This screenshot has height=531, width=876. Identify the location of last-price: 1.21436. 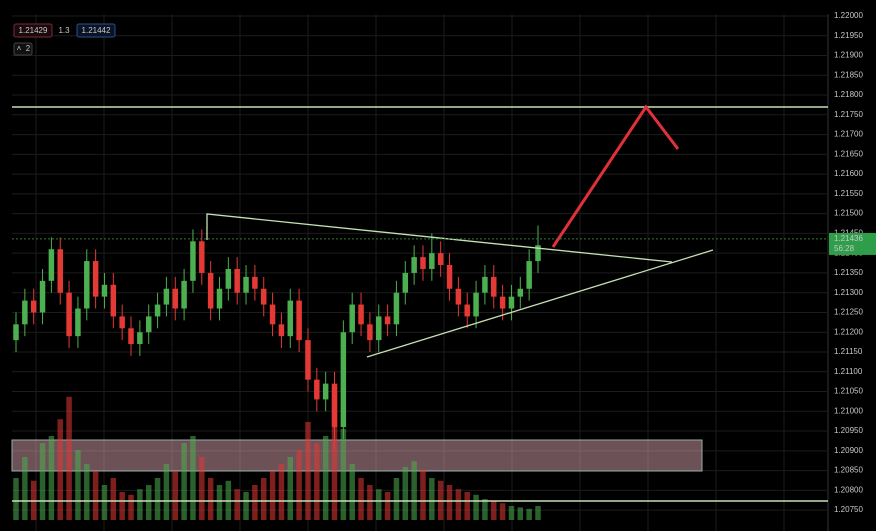
(848, 238).